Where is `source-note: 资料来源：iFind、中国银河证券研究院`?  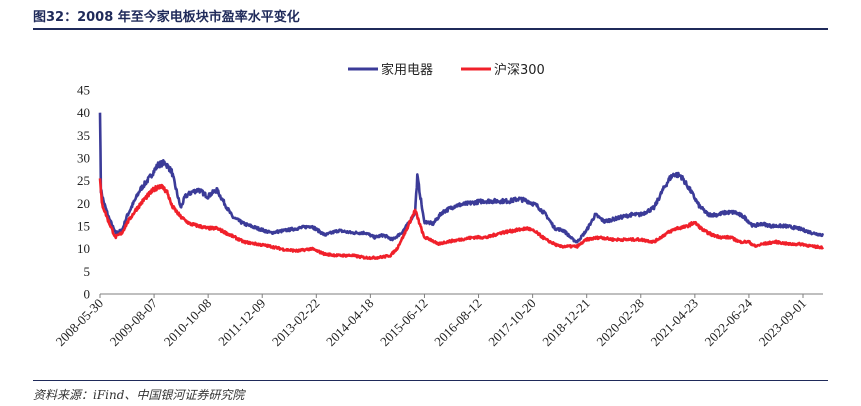 source-note: 资料来源：iFind、中国银河证券研究院 is located at coordinates (139, 395).